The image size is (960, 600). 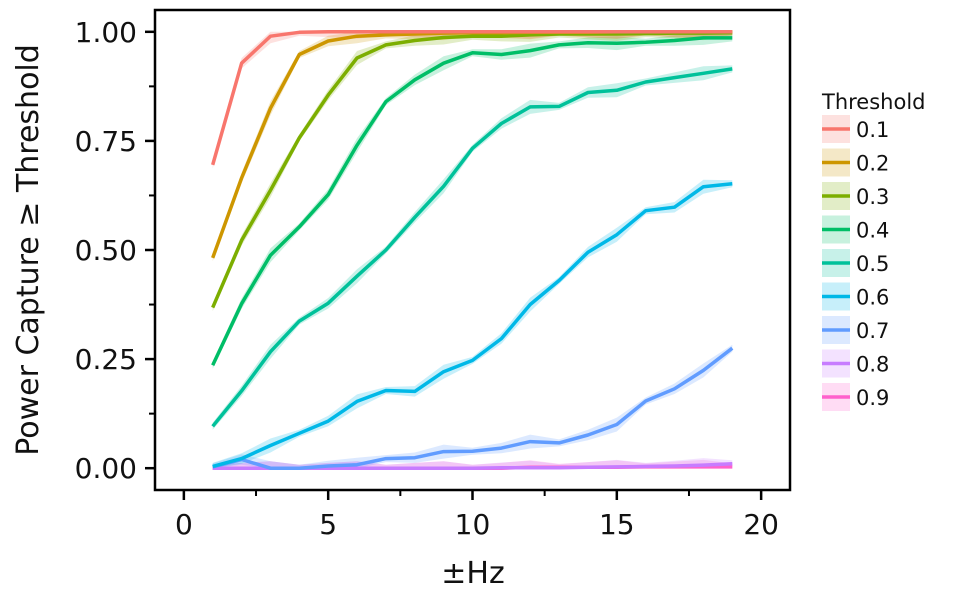 I want to click on legend-label-0.2: 0.2, so click(x=872, y=164).